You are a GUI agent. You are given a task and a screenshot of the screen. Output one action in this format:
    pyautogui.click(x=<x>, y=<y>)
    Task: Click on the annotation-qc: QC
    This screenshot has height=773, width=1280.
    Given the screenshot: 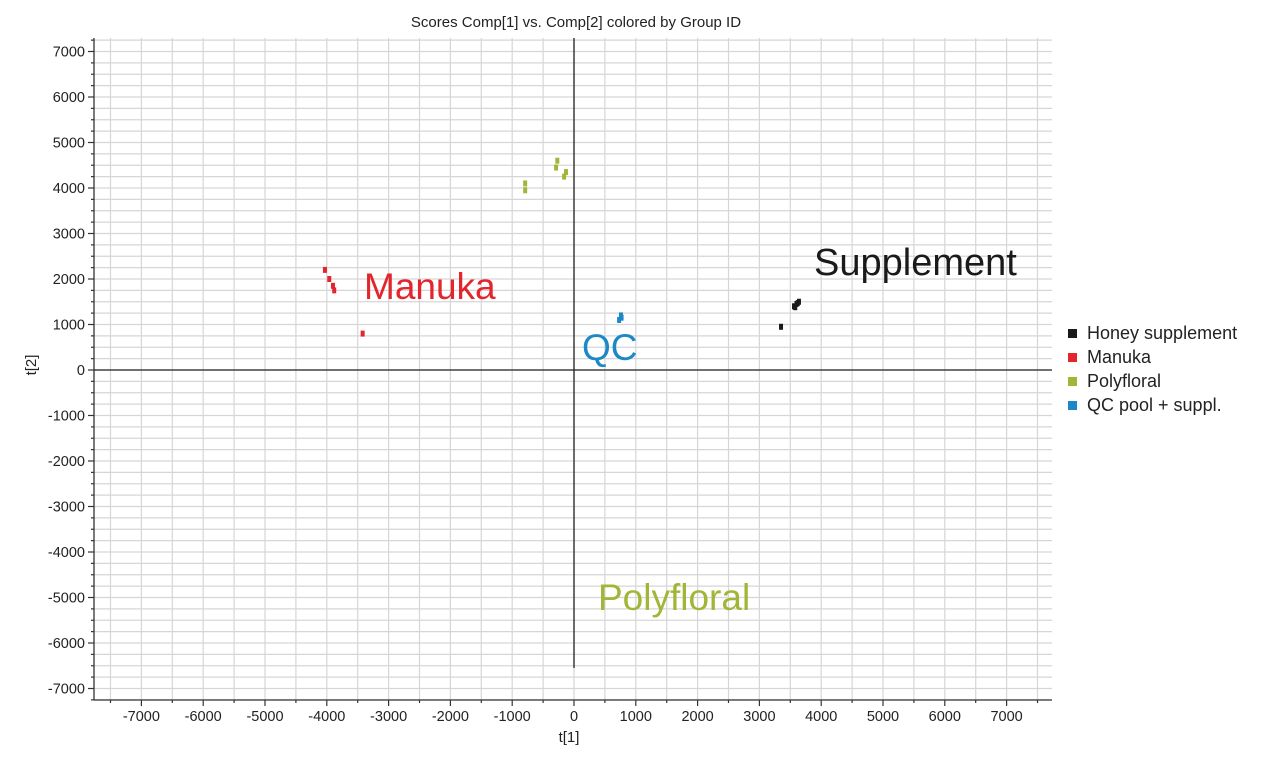 What is the action you would take?
    pyautogui.click(x=610, y=347)
    